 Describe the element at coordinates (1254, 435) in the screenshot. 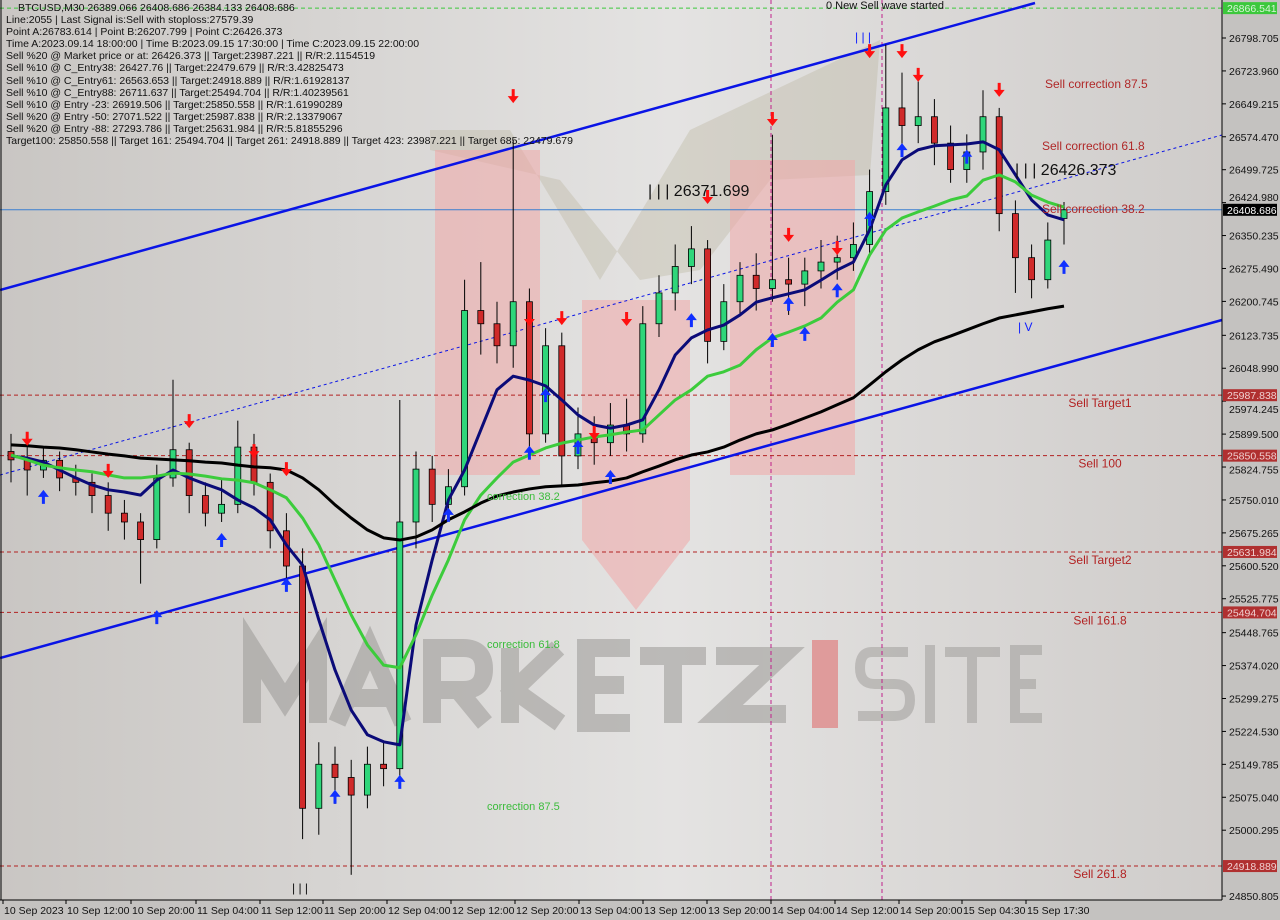

I see `y-tick-label: 25899.500` at that location.